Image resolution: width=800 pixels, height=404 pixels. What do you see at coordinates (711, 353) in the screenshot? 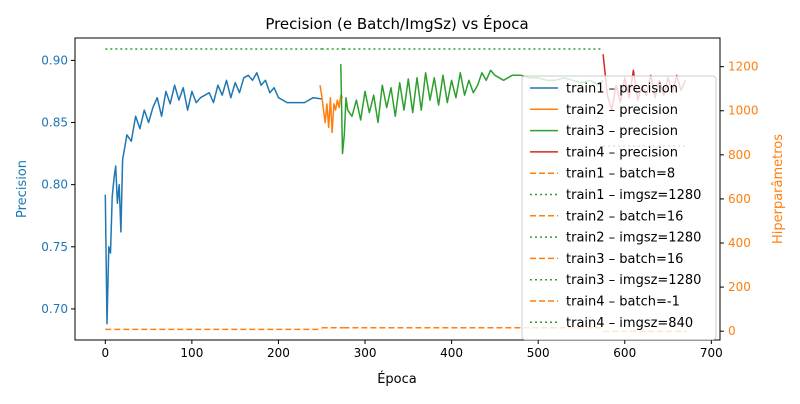
I see `x-tick-label-7: 700` at bounding box center [711, 353].